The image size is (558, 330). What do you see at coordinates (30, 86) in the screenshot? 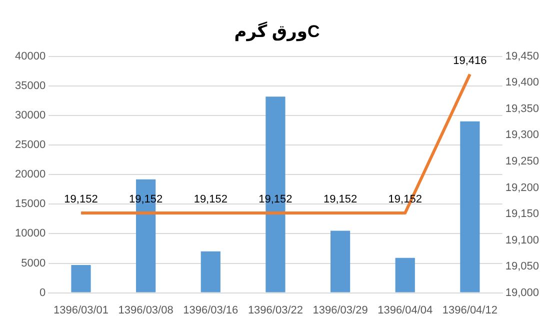
I see `y-tick-label: 35000` at bounding box center [30, 86].